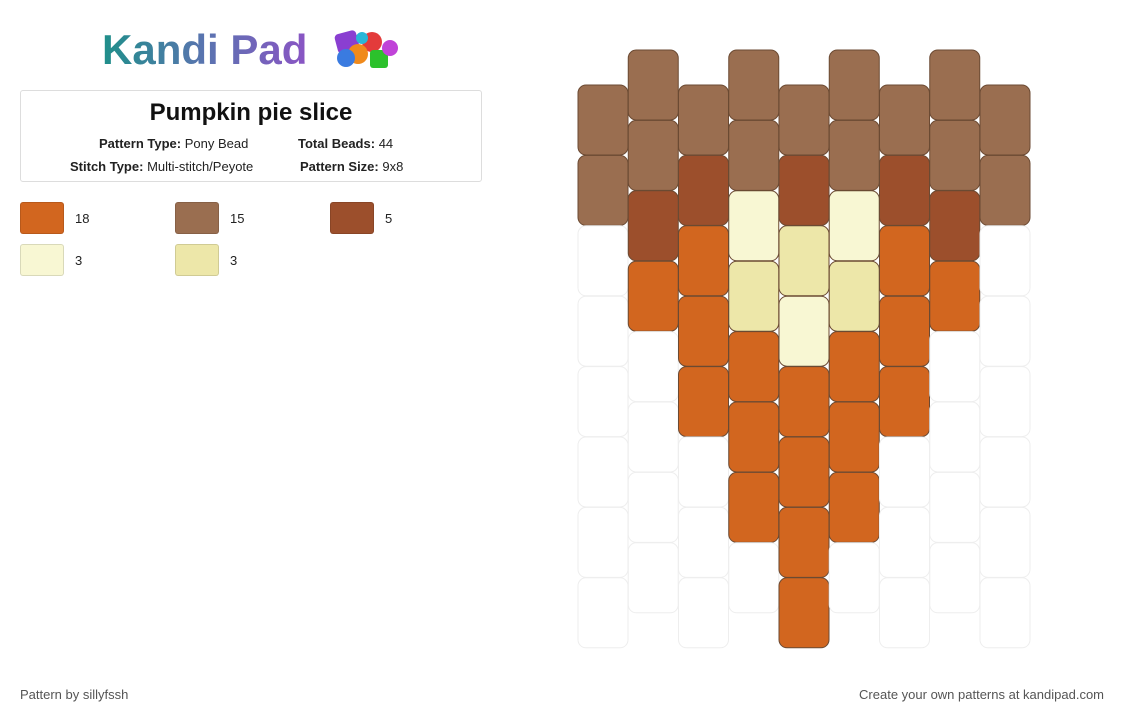 The image size is (1124, 720). I want to click on legend: 18 15 5 3 3, so click(260, 242).